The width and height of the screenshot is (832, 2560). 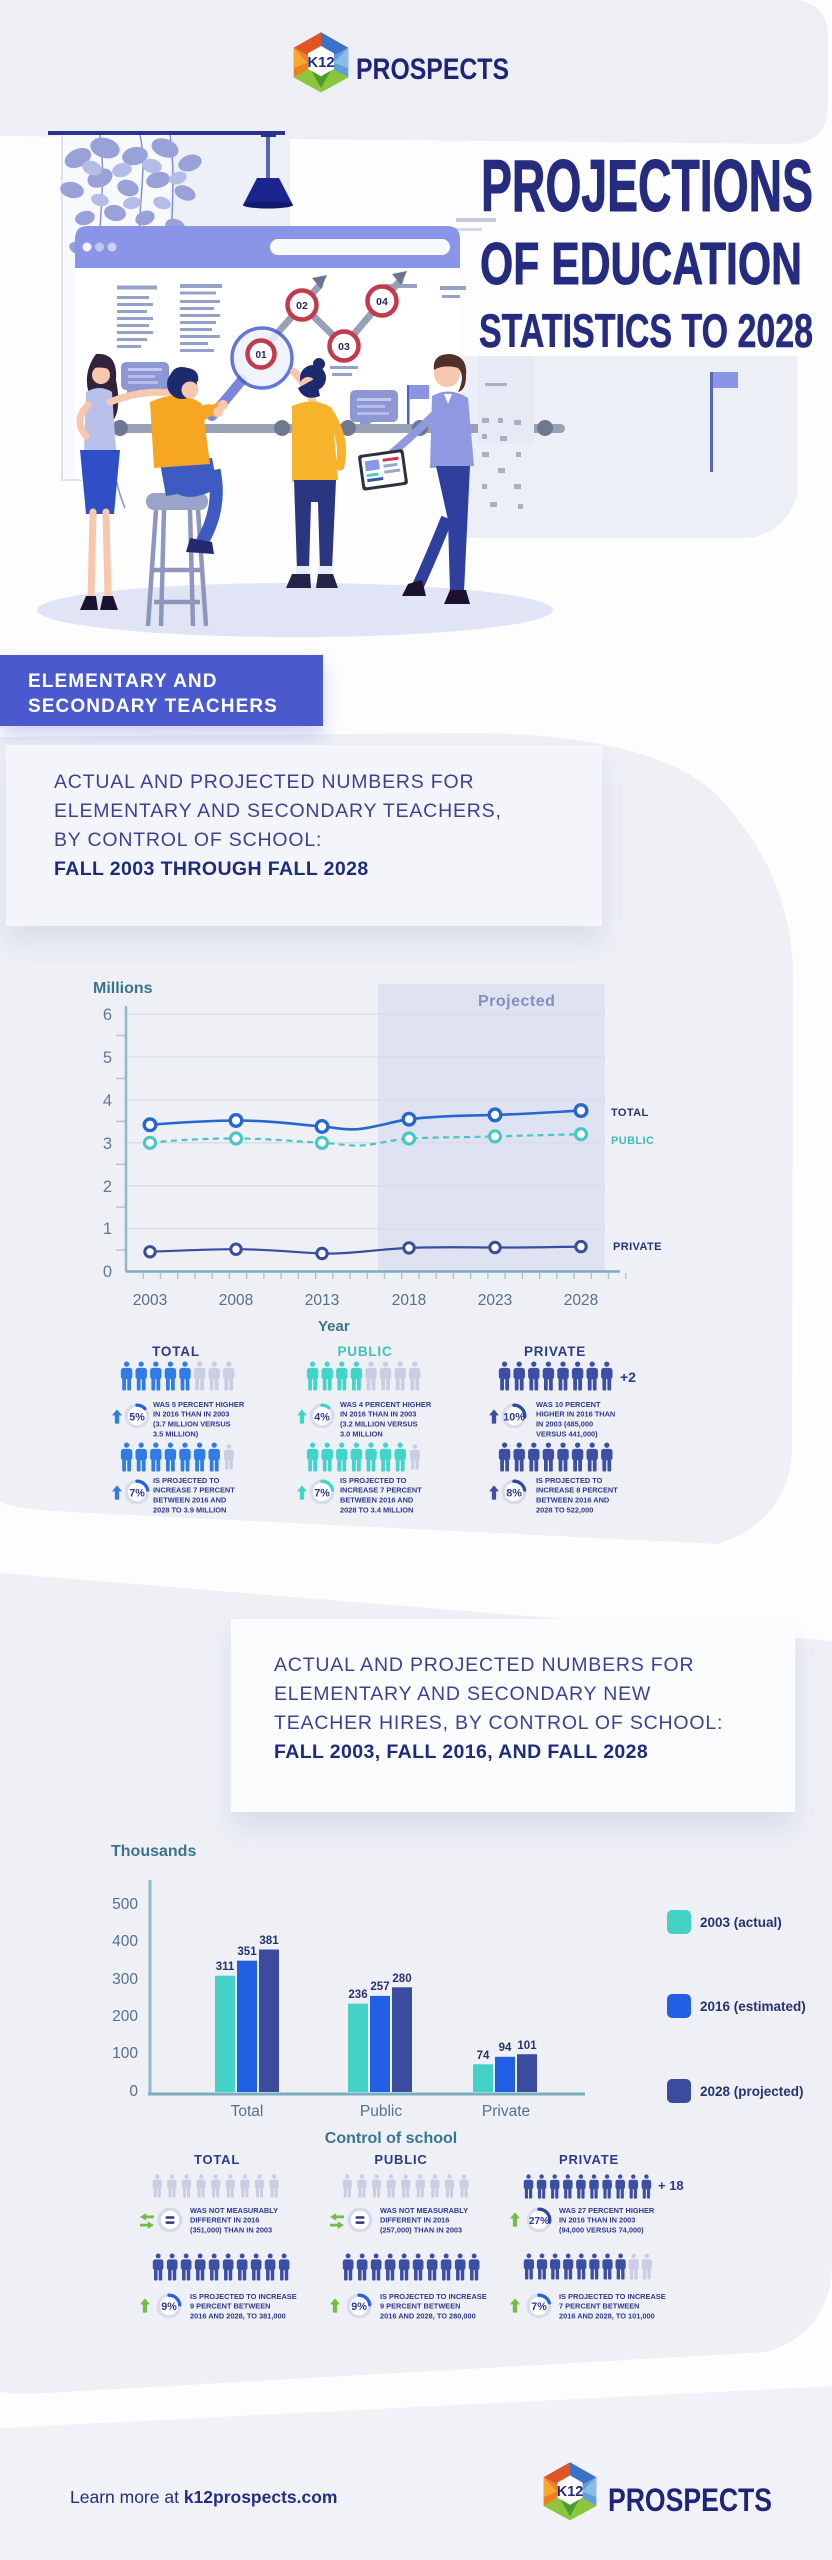 I want to click on svg-text: Total, so click(x=247, y=2111).